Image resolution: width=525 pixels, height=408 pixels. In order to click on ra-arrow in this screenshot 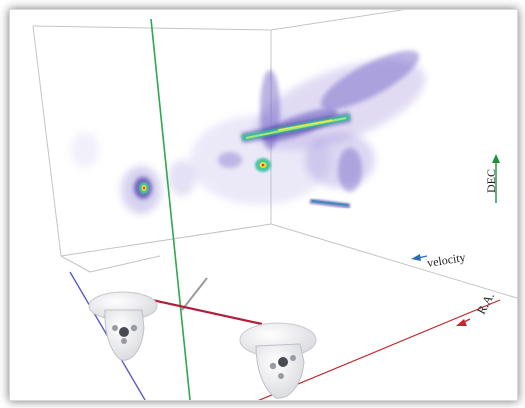, I will do `click(463, 322)`.